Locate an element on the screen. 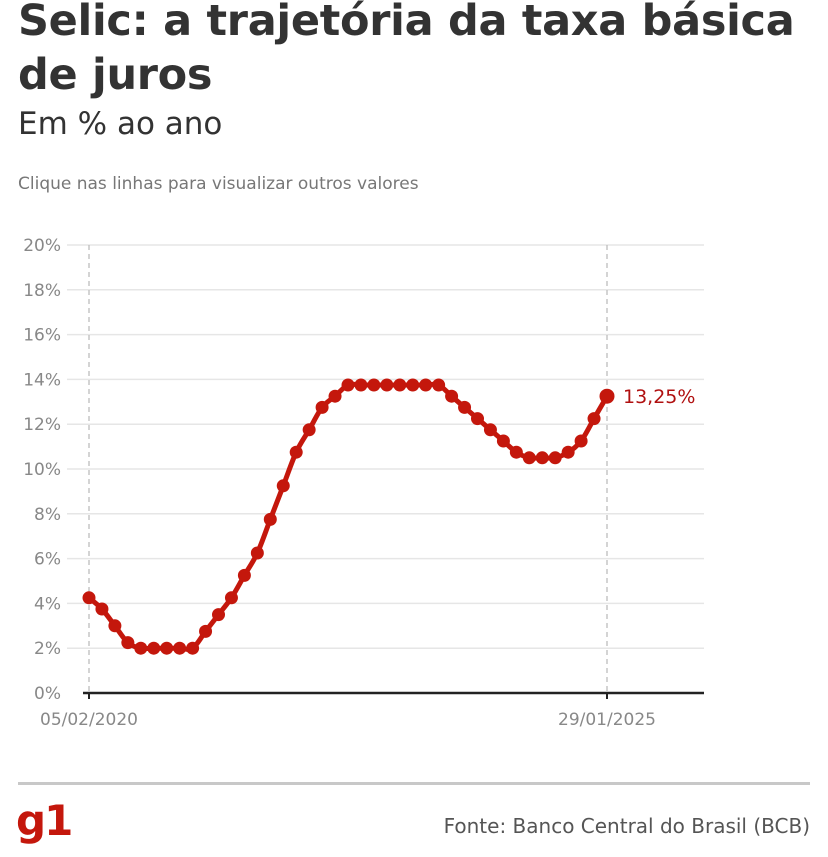 This screenshot has width=828, height=857. y-tick-label: 14% is located at coordinates (42, 380).